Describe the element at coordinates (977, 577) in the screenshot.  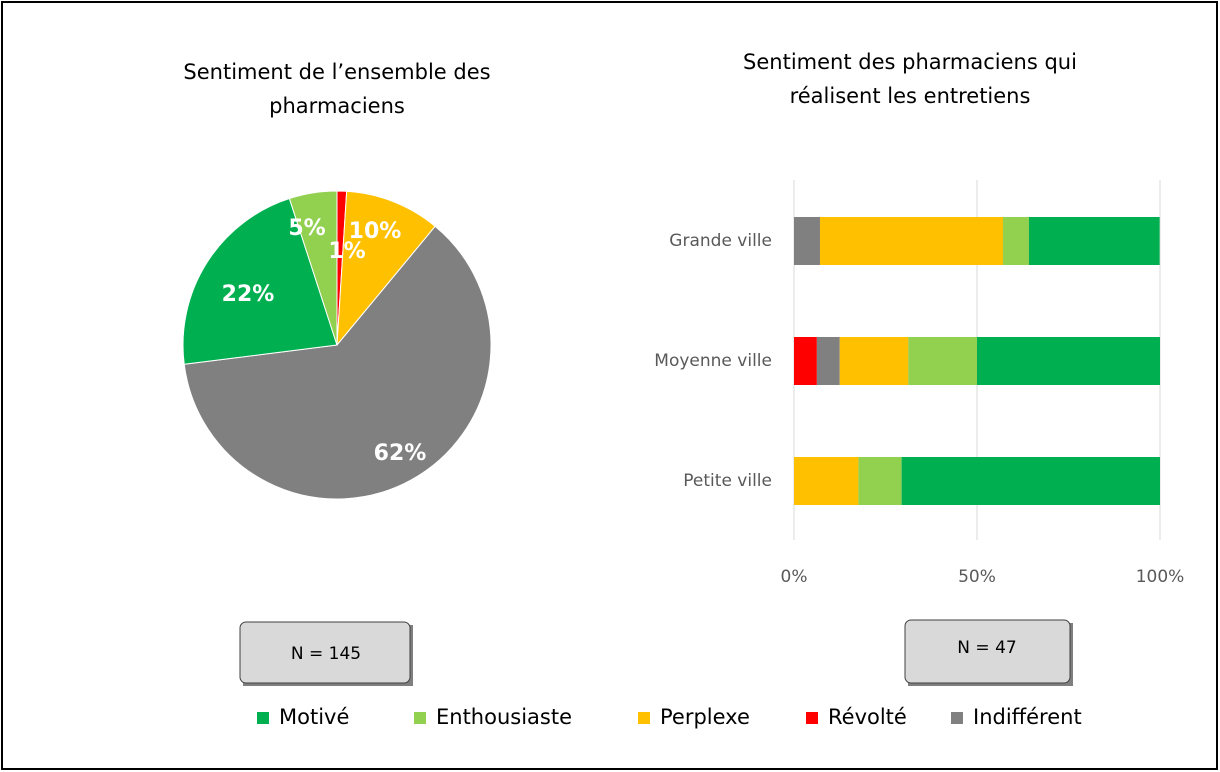
I see `x-tick-label: 50%` at that location.